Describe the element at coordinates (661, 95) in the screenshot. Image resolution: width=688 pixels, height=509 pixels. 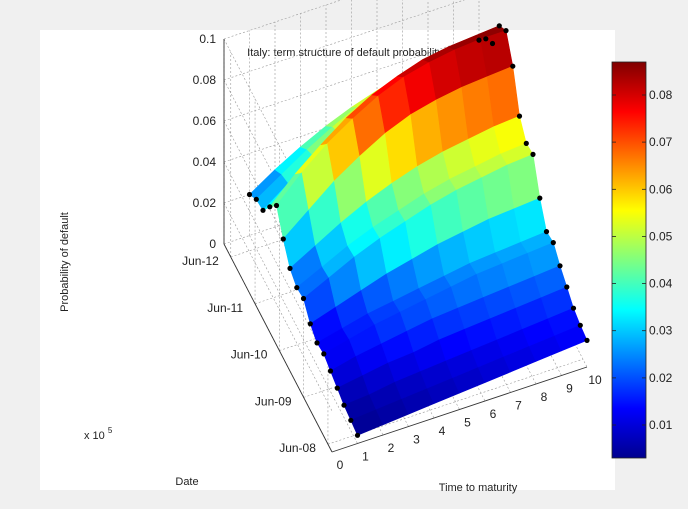
I see `colorbar-tick-label: 0.08` at that location.